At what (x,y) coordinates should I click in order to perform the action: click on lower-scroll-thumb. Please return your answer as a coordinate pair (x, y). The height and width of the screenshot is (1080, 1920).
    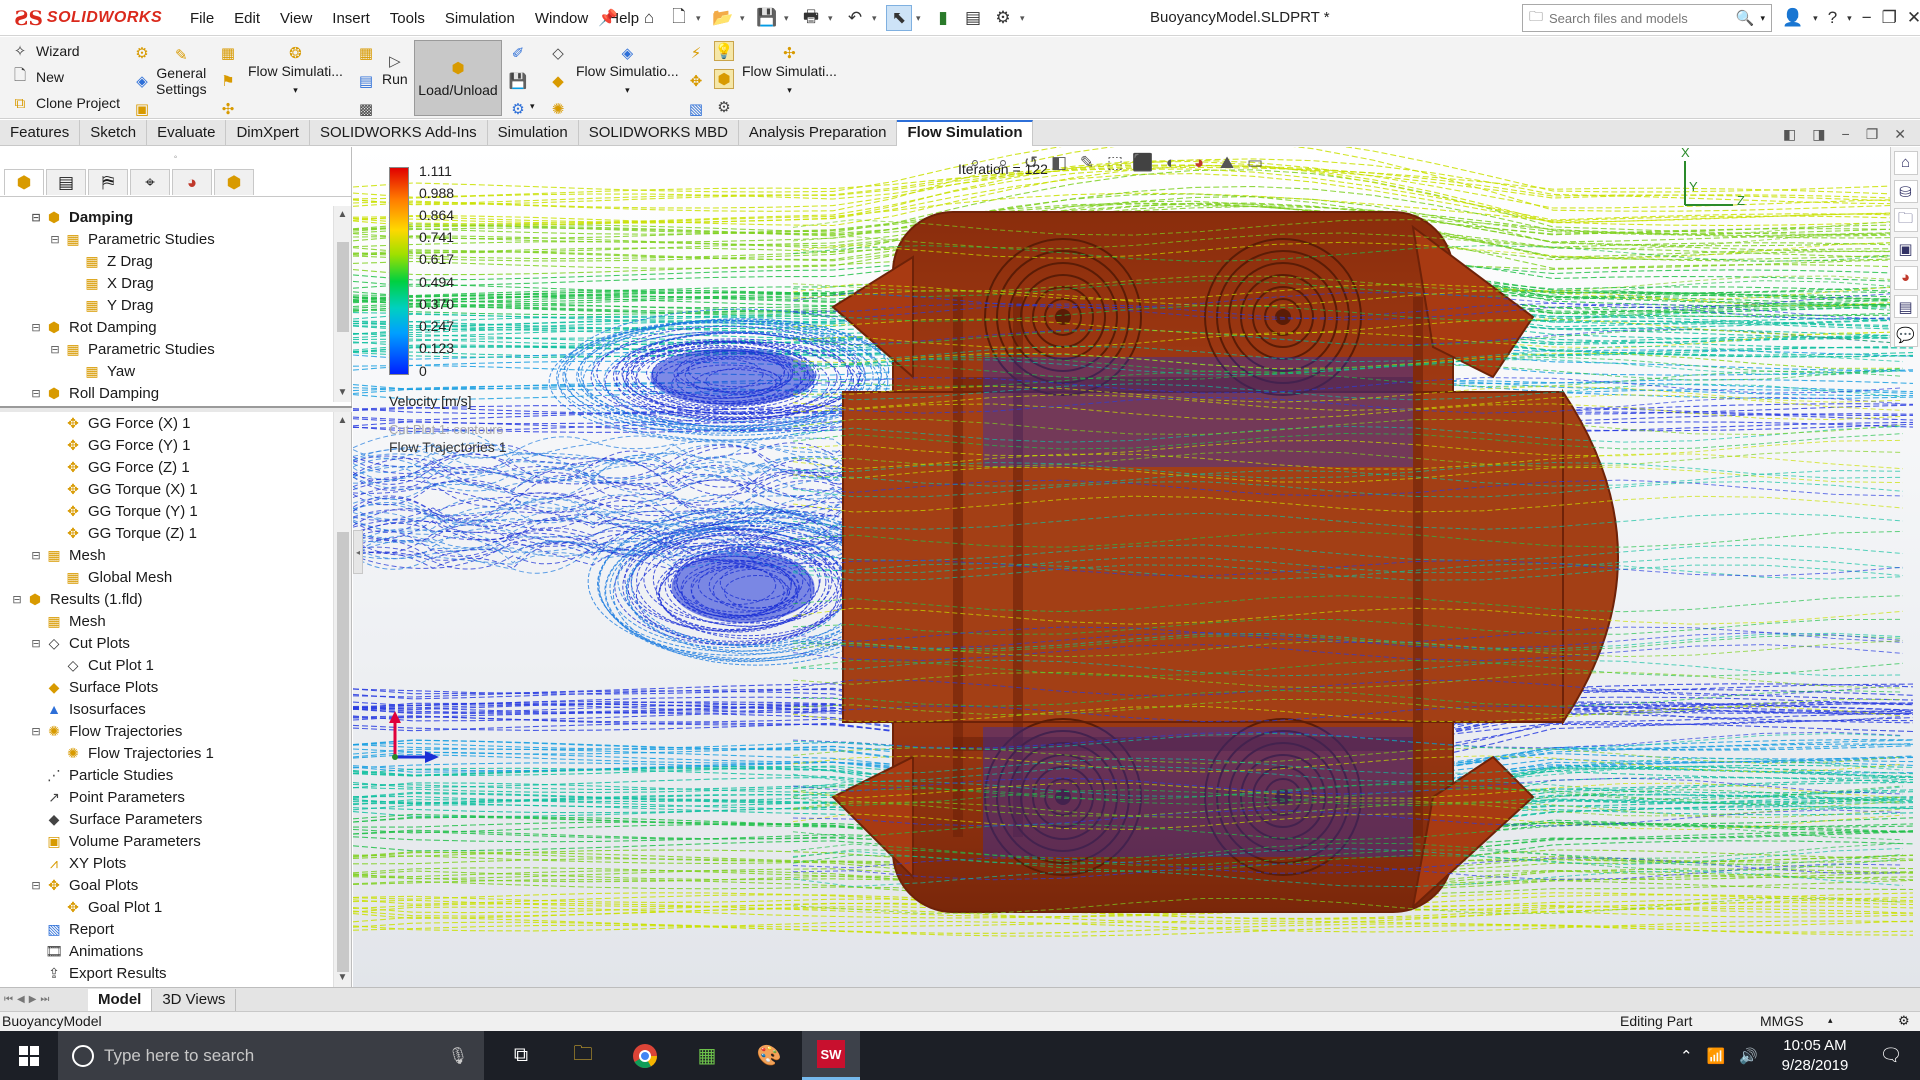
    Looking at the image, I should click on (343, 752).